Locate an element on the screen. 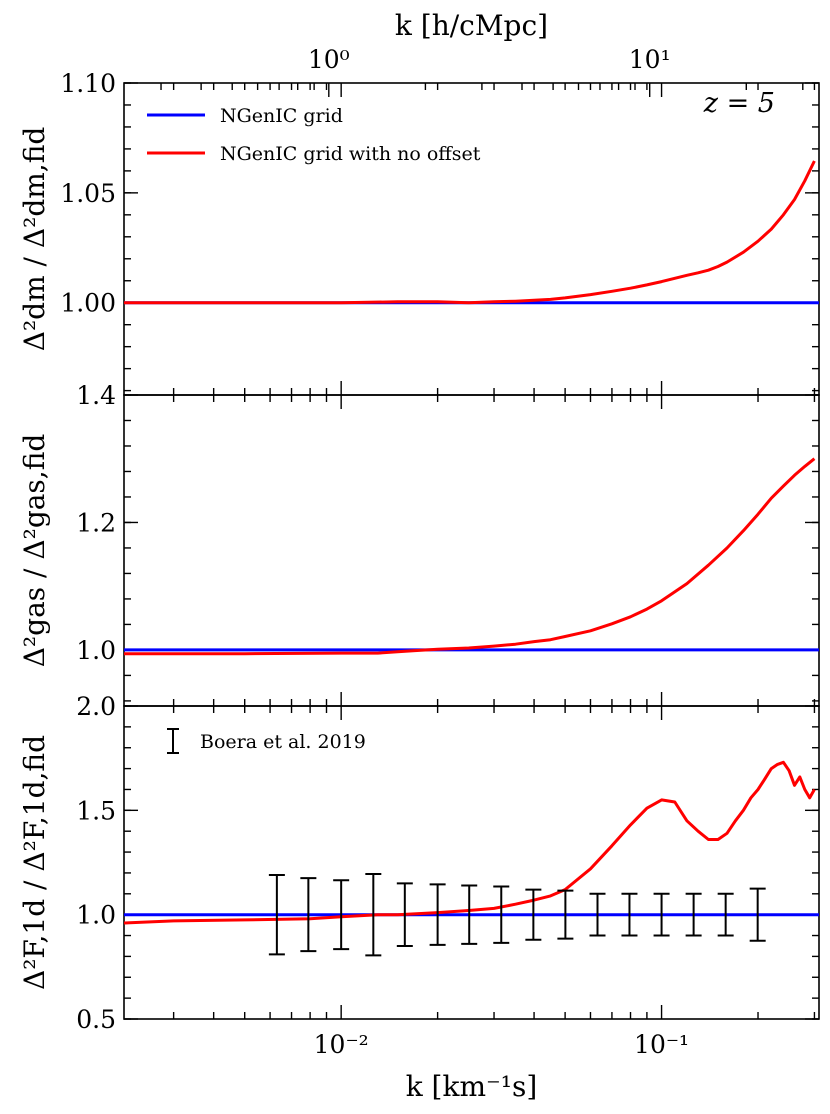  top-axis-label: k [h/cMpc] is located at coordinates (471, 25).